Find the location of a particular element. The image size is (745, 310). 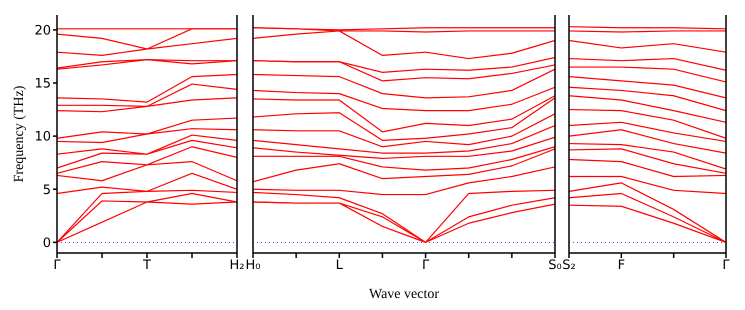

y-tick-label: 15 is located at coordinates (42, 84).